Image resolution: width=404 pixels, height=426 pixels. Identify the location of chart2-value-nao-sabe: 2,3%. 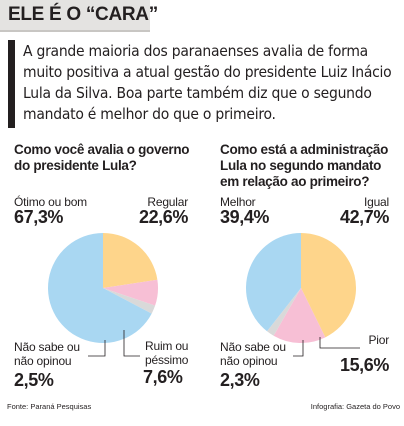
(240, 380).